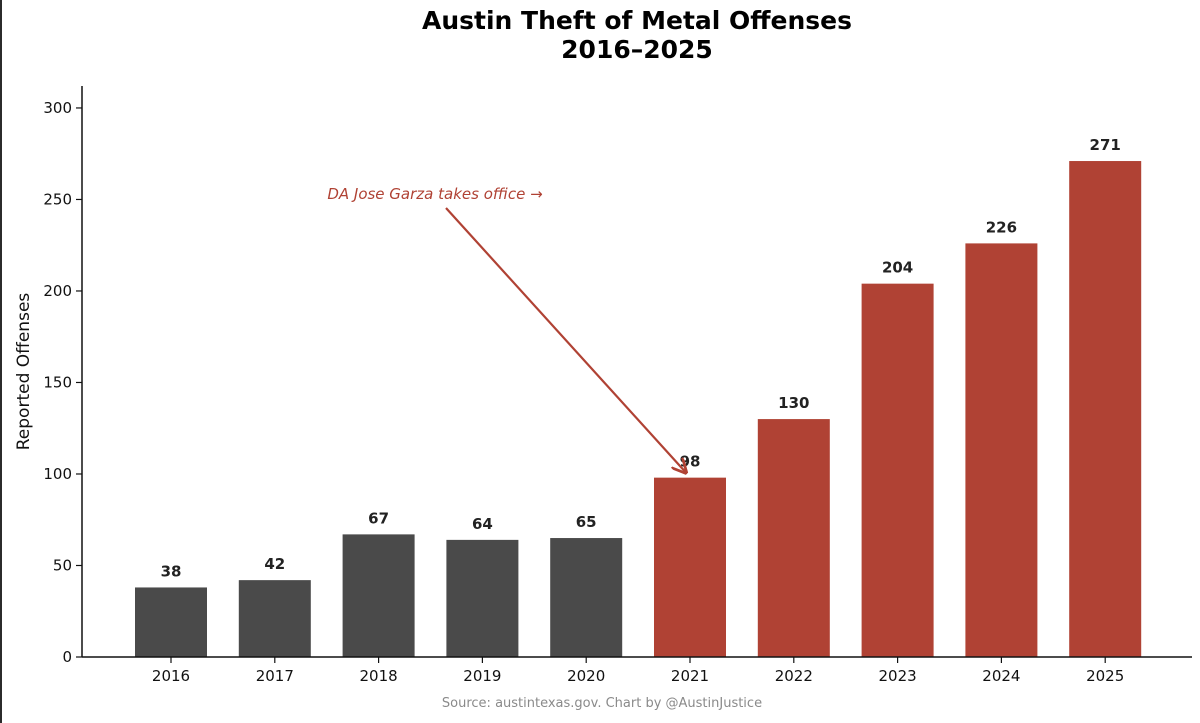 This screenshot has height=723, width=1200. What do you see at coordinates (379, 676) in the screenshot?
I see `x-tick-label-2018: 2018` at bounding box center [379, 676].